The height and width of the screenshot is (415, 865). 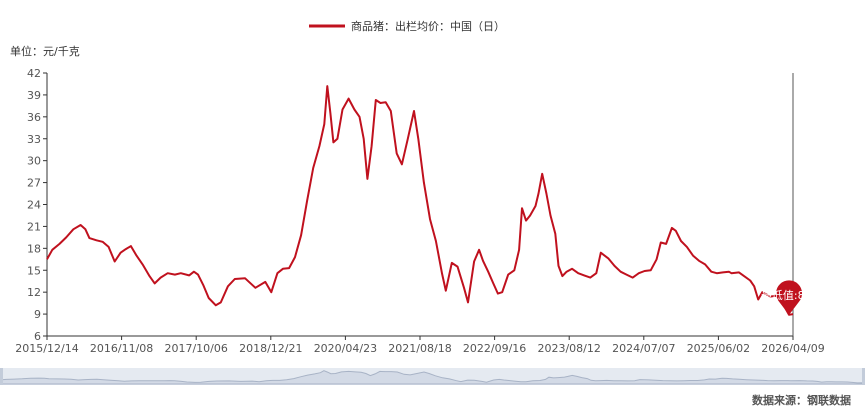 What do you see at coordinates (428, 26) in the screenshot?
I see `legend-label: 商品猪：出栏均价：中国（日）` at bounding box center [428, 26].